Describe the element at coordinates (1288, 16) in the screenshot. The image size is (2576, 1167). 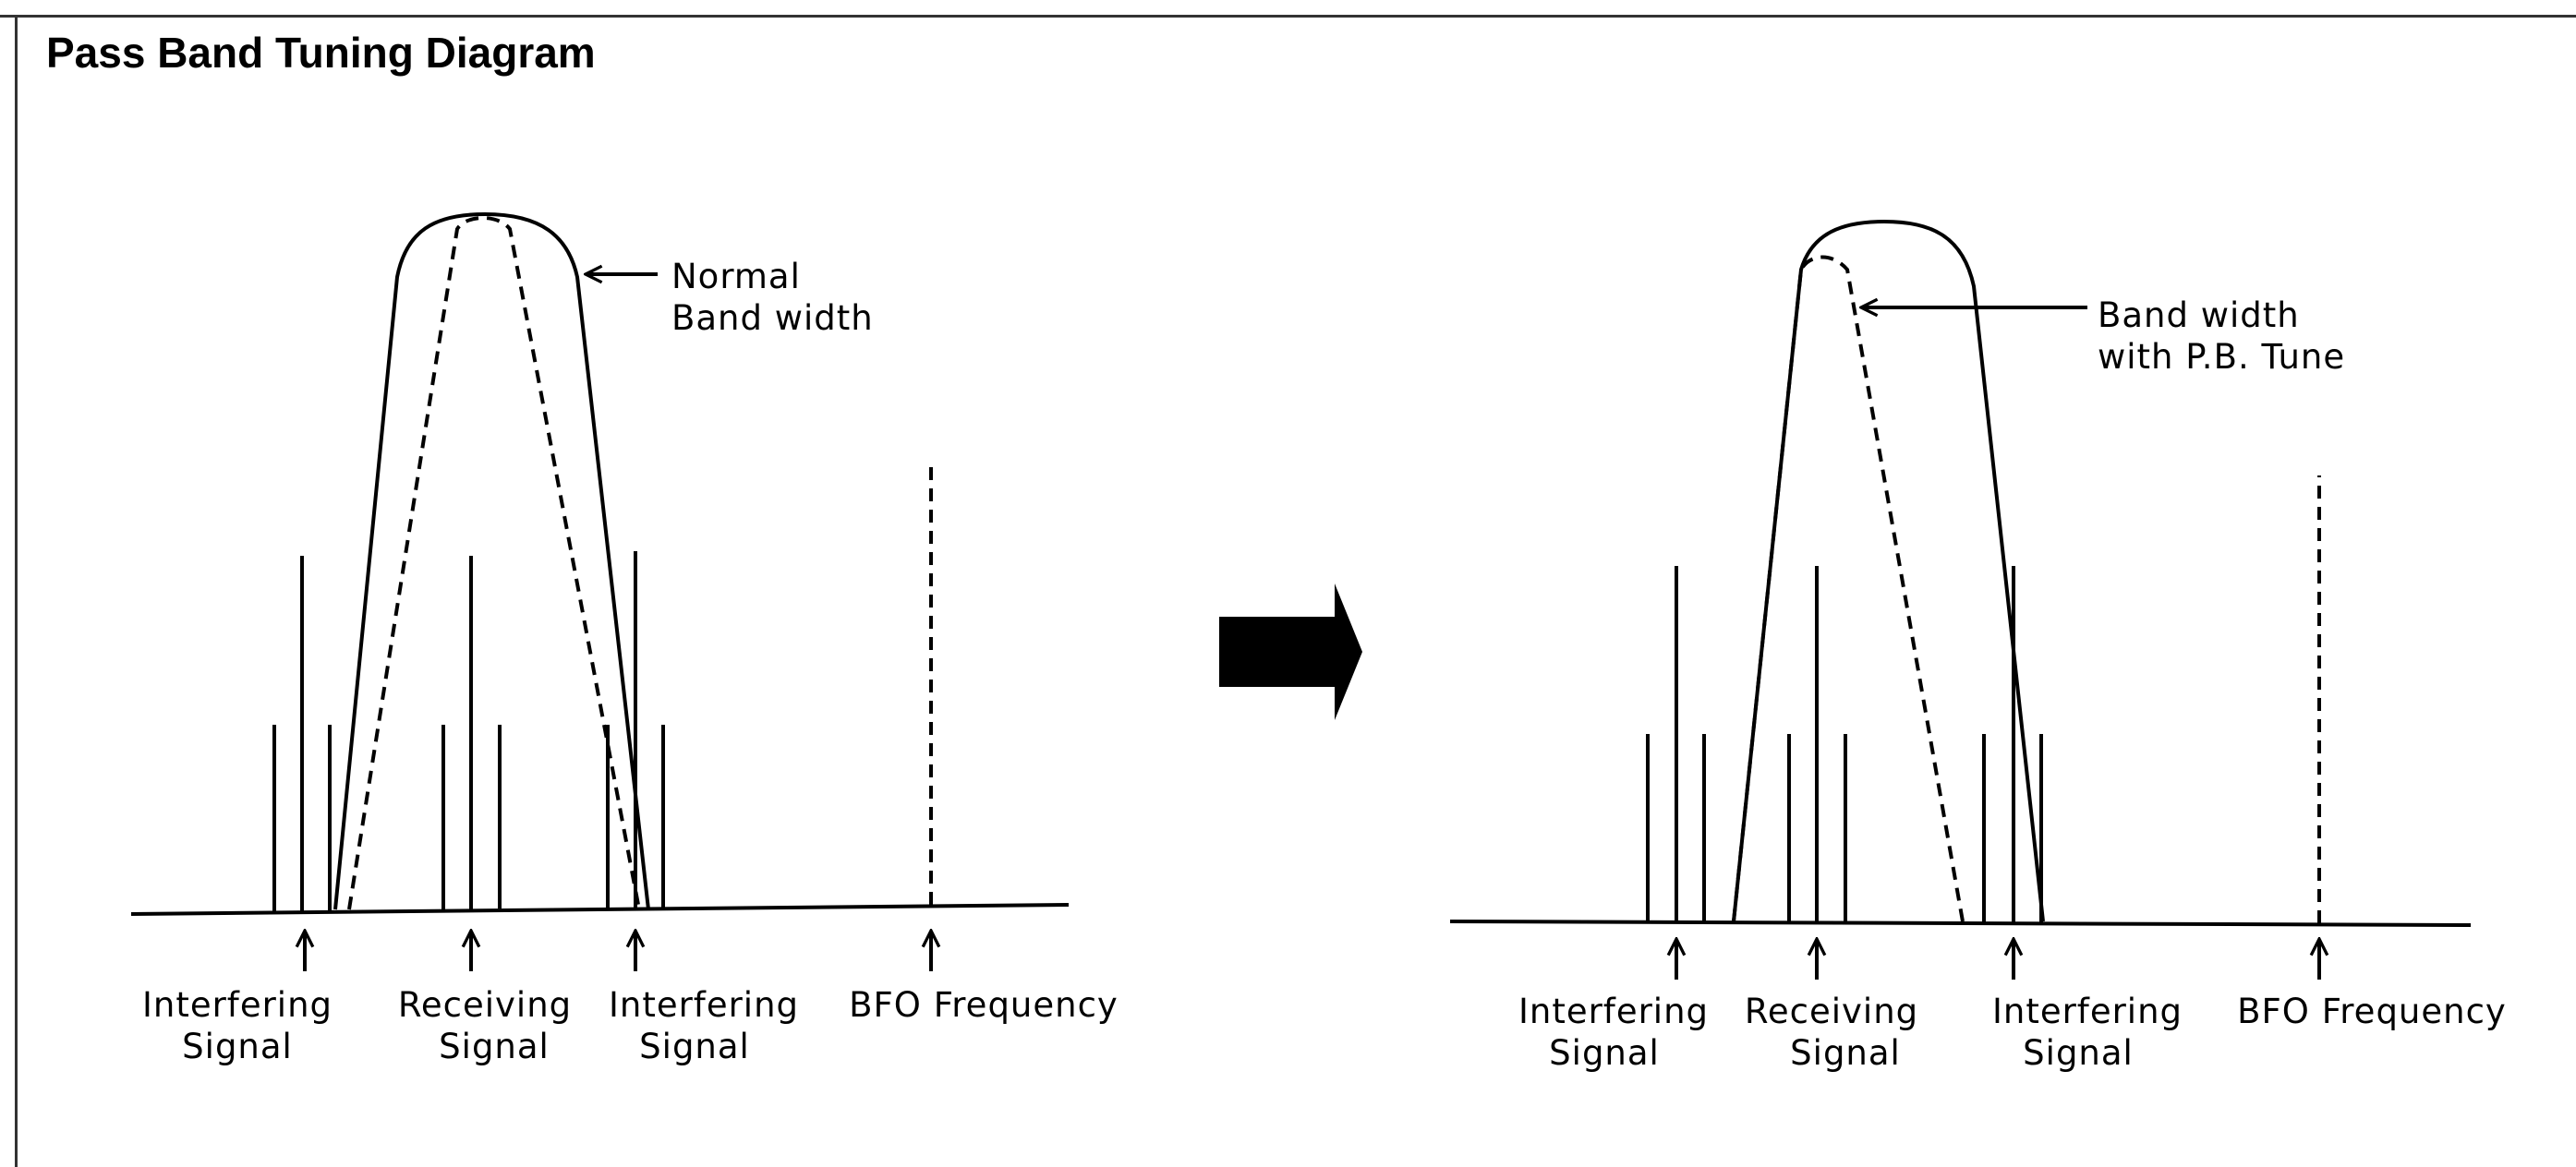
I see `frame-top-border` at that location.